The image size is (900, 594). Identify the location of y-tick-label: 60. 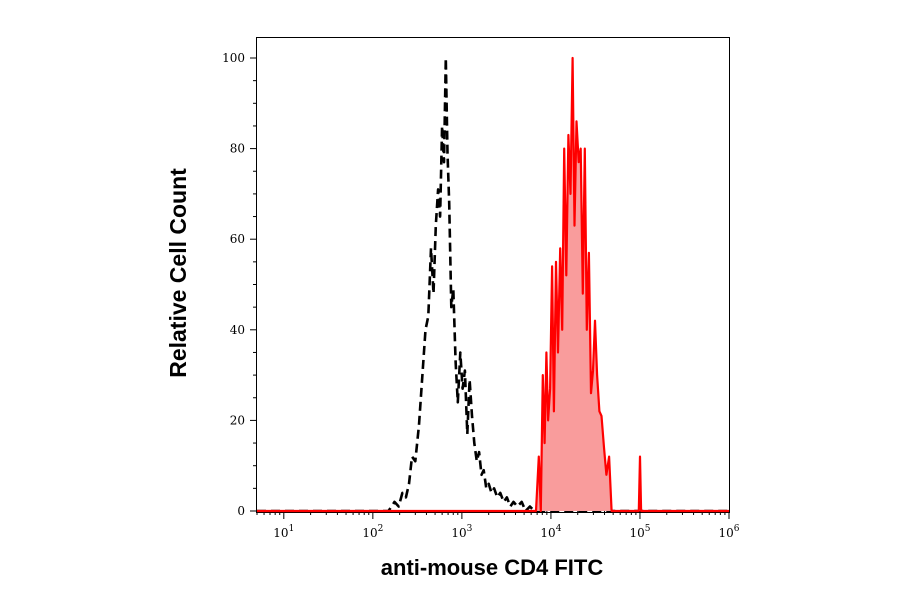
(237, 239).